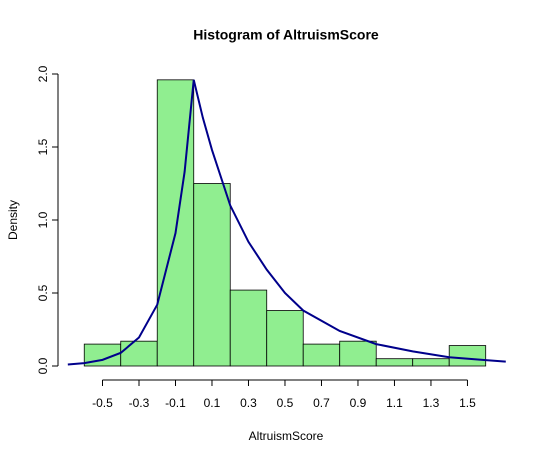 This screenshot has height=462, width=540. I want to click on x-axis-label: AltruismScore, so click(286, 436).